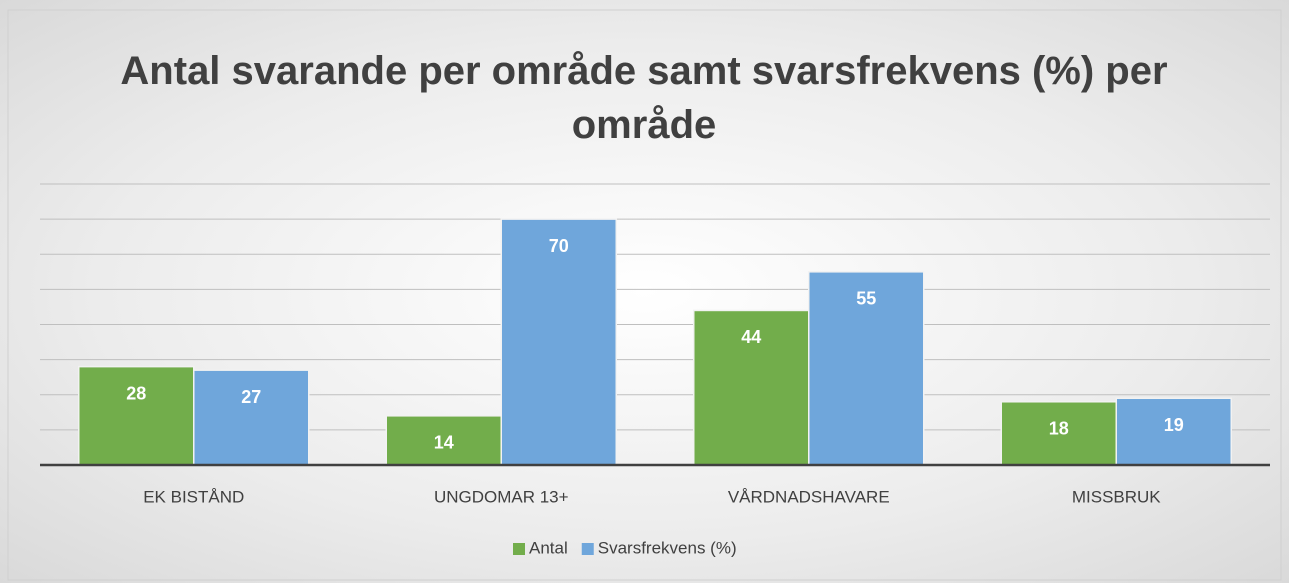 This screenshot has width=1289, height=583. I want to click on legend-label: Svarsfrekvens (%), so click(667, 547).